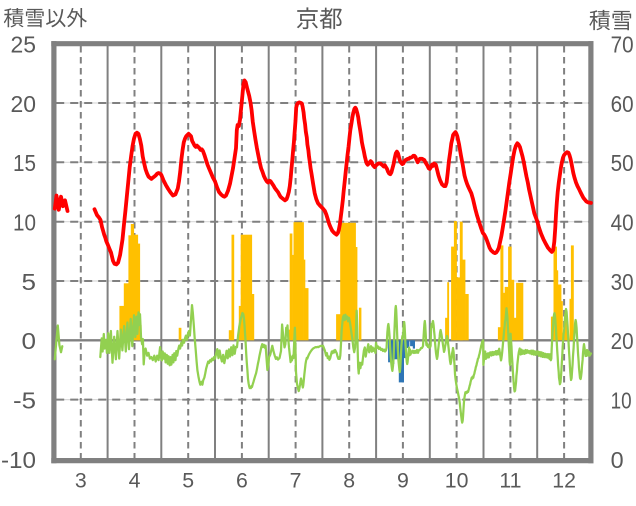  Describe the element at coordinates (24, 400) in the screenshot. I see `svg-text: -5` at that location.